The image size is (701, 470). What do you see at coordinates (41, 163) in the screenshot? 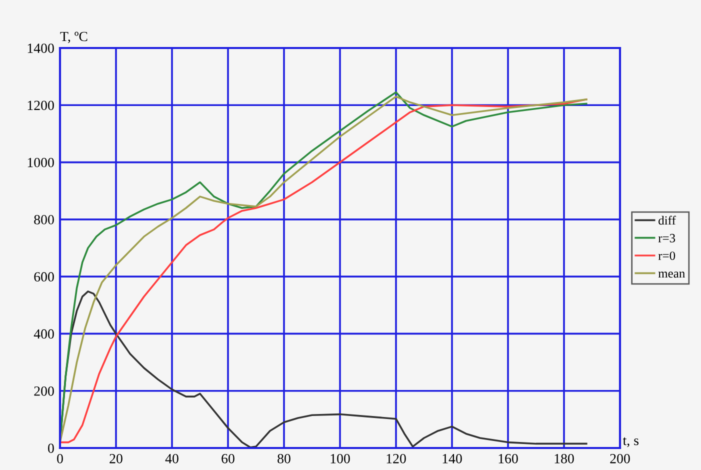
I see `y-tick-label: 1000` at bounding box center [41, 163].